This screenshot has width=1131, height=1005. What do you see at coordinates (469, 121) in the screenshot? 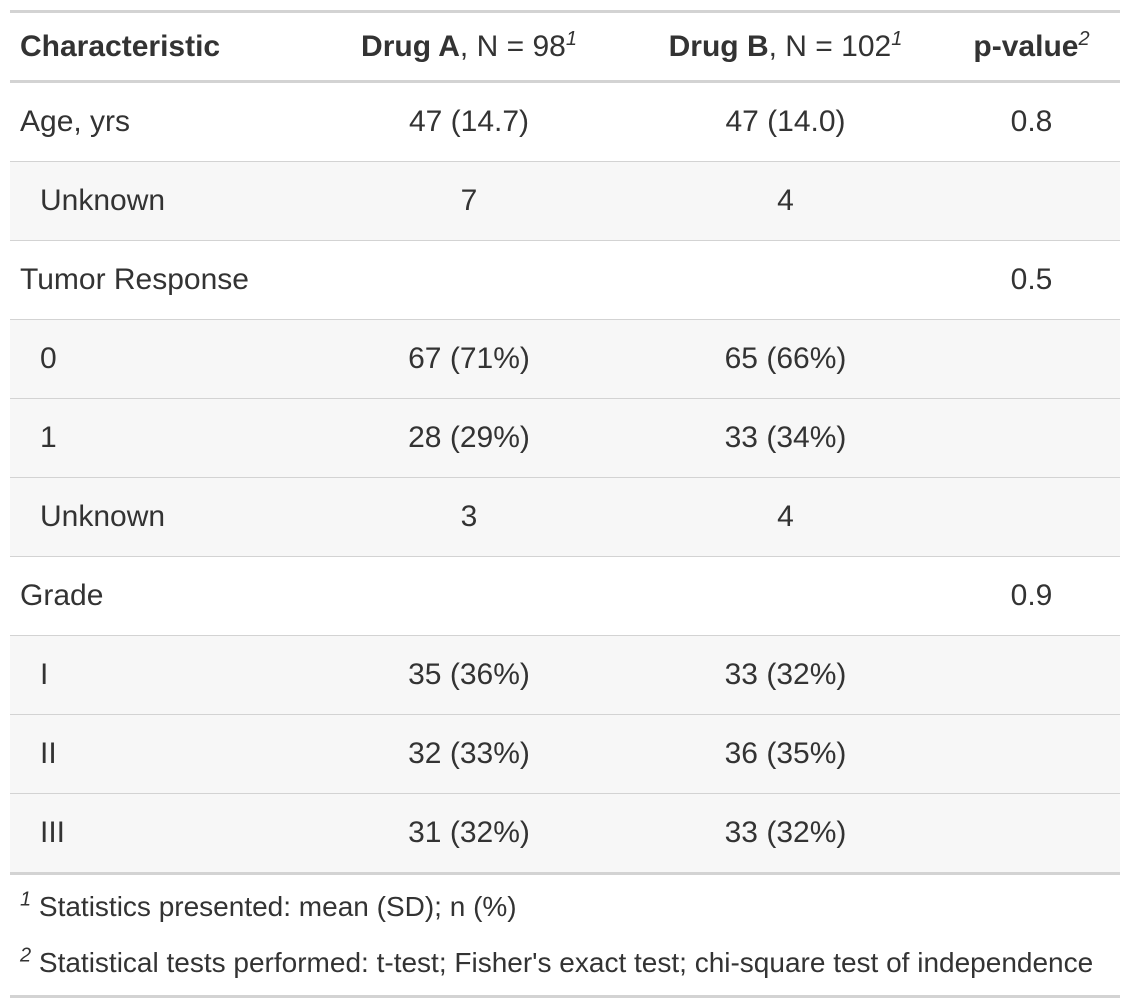
I see `cell-drug-a: 47 (14.7)` at bounding box center [469, 121].